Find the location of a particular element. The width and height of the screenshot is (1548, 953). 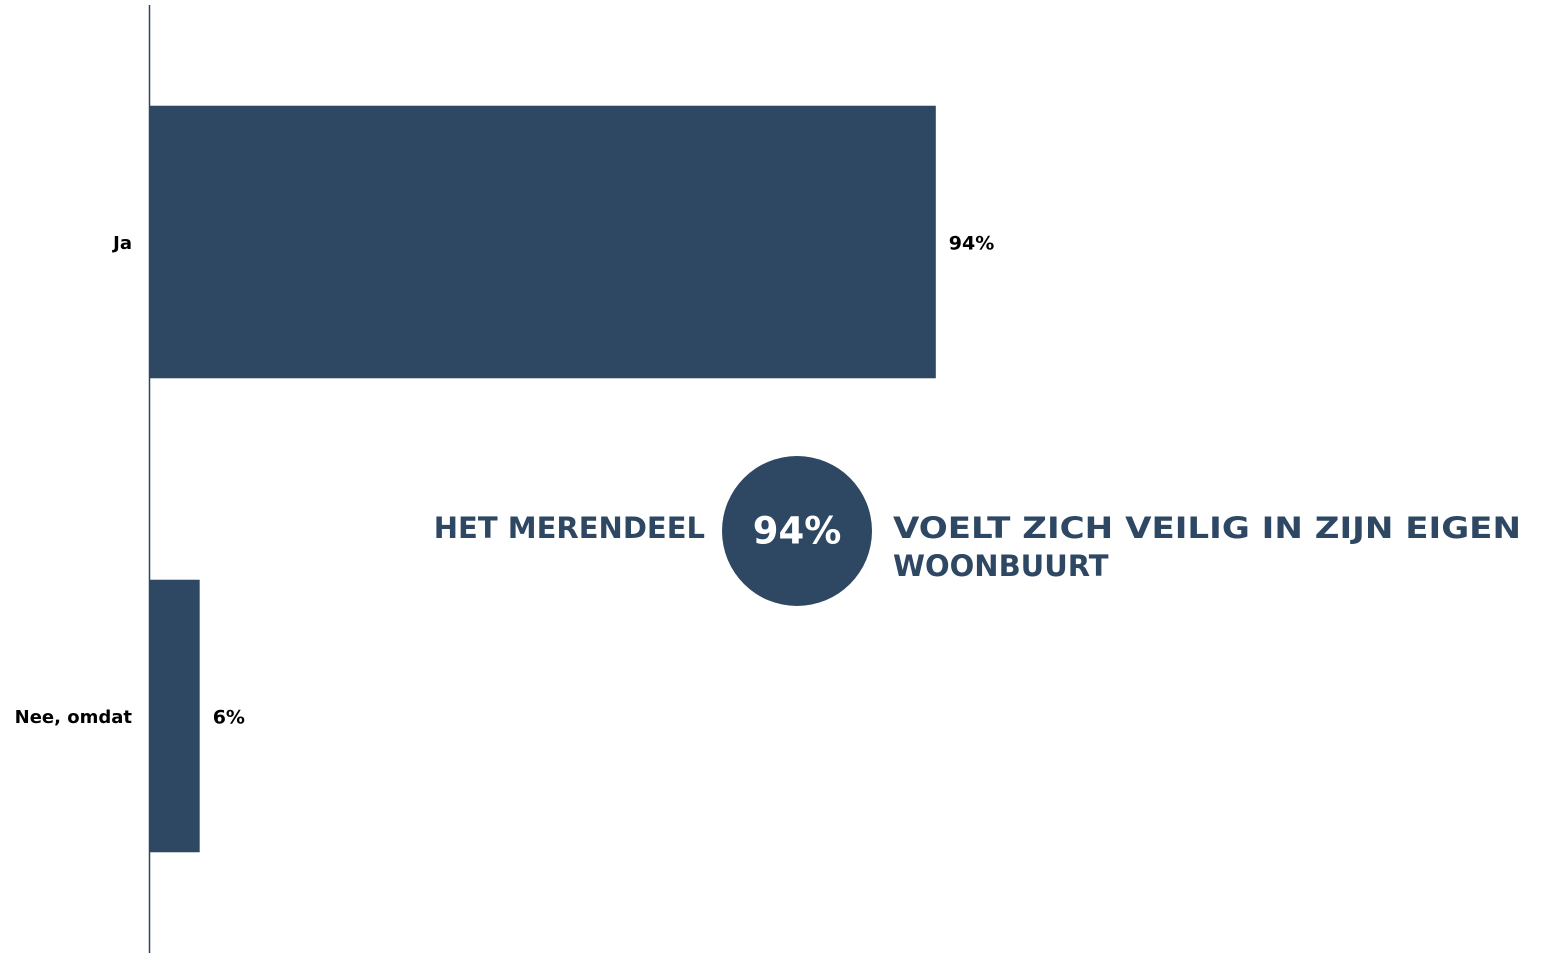

annotation-left: HET MERENDEEL is located at coordinates (569, 528).